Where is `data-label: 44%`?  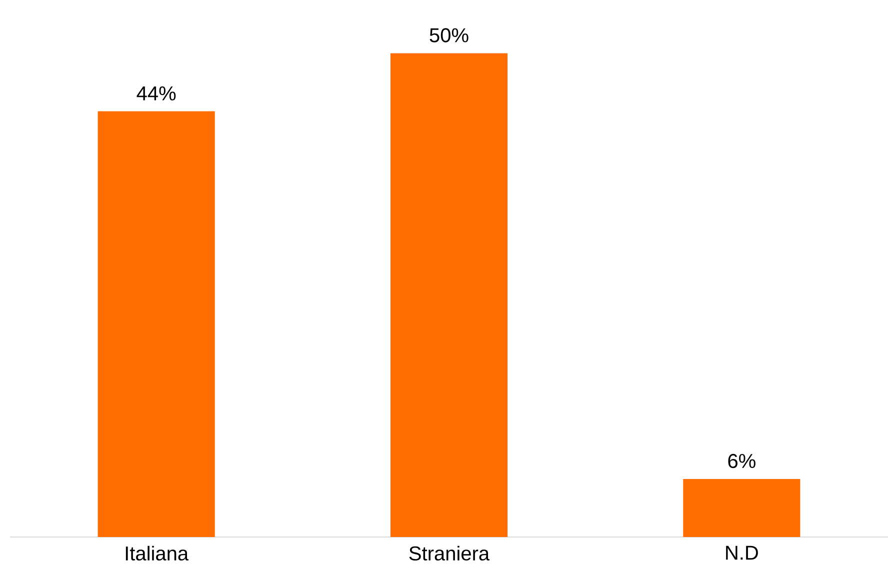
data-label: 44% is located at coordinates (156, 93).